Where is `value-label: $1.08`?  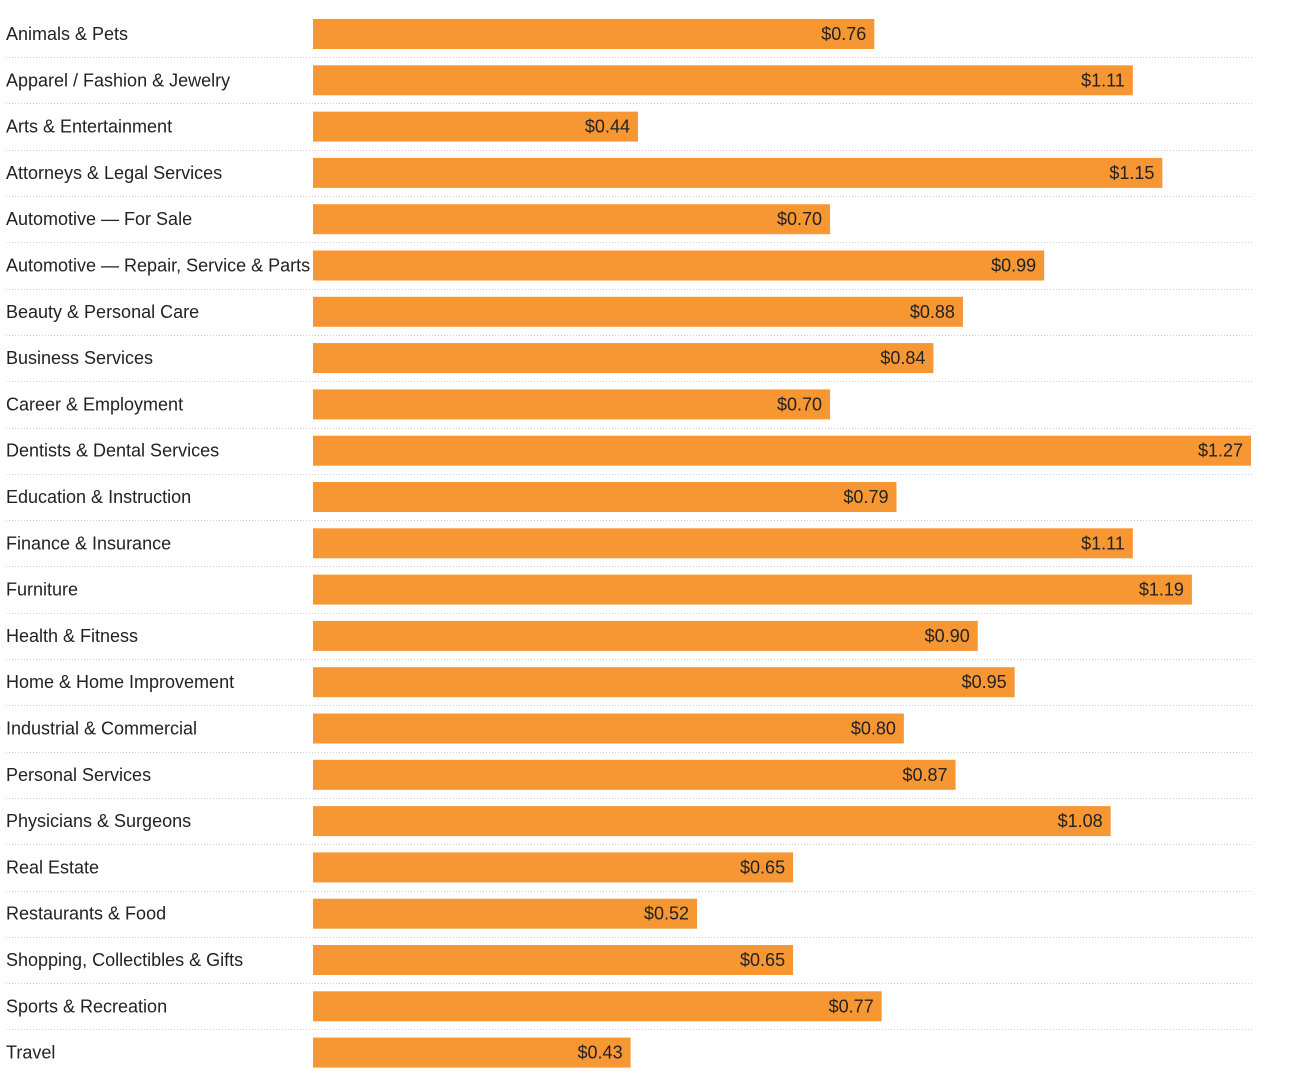
value-label: $1.08 is located at coordinates (1080, 821).